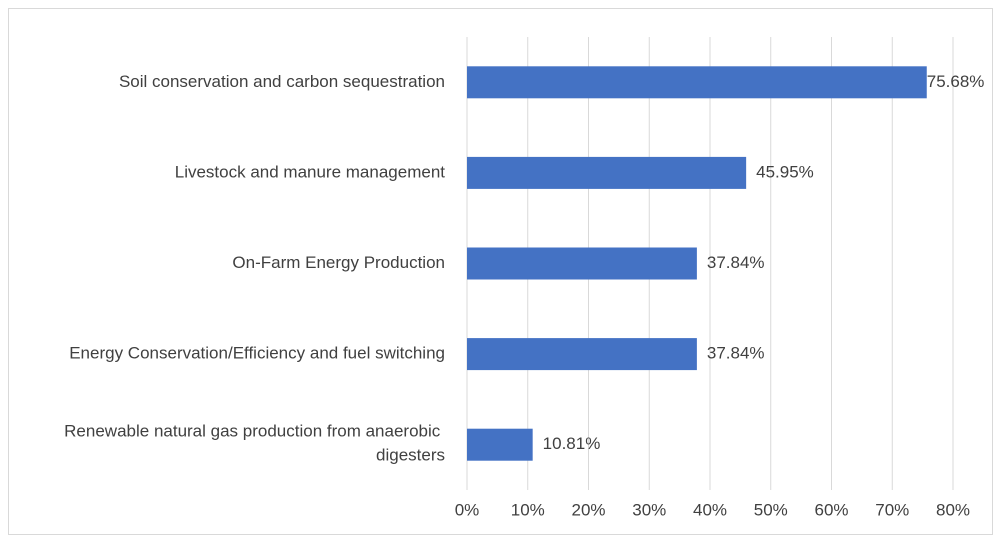 Image resolution: width=994 pixels, height=536 pixels. What do you see at coordinates (785, 171) in the screenshot?
I see `data-label: 45.95%` at bounding box center [785, 171].